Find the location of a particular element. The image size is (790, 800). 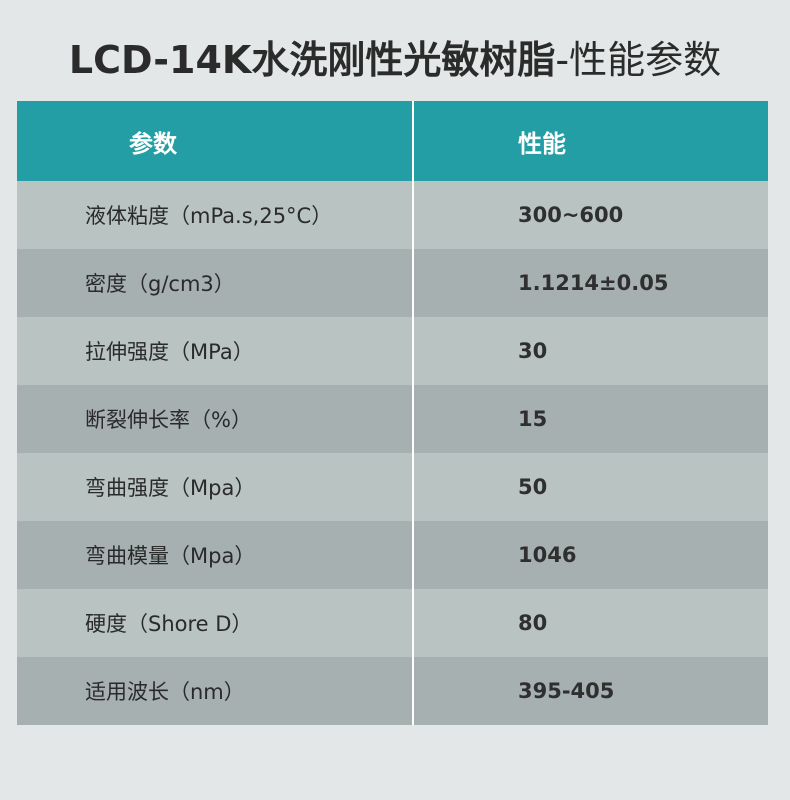

parameter-cell: 断裂伸长率（%） is located at coordinates (215, 419).